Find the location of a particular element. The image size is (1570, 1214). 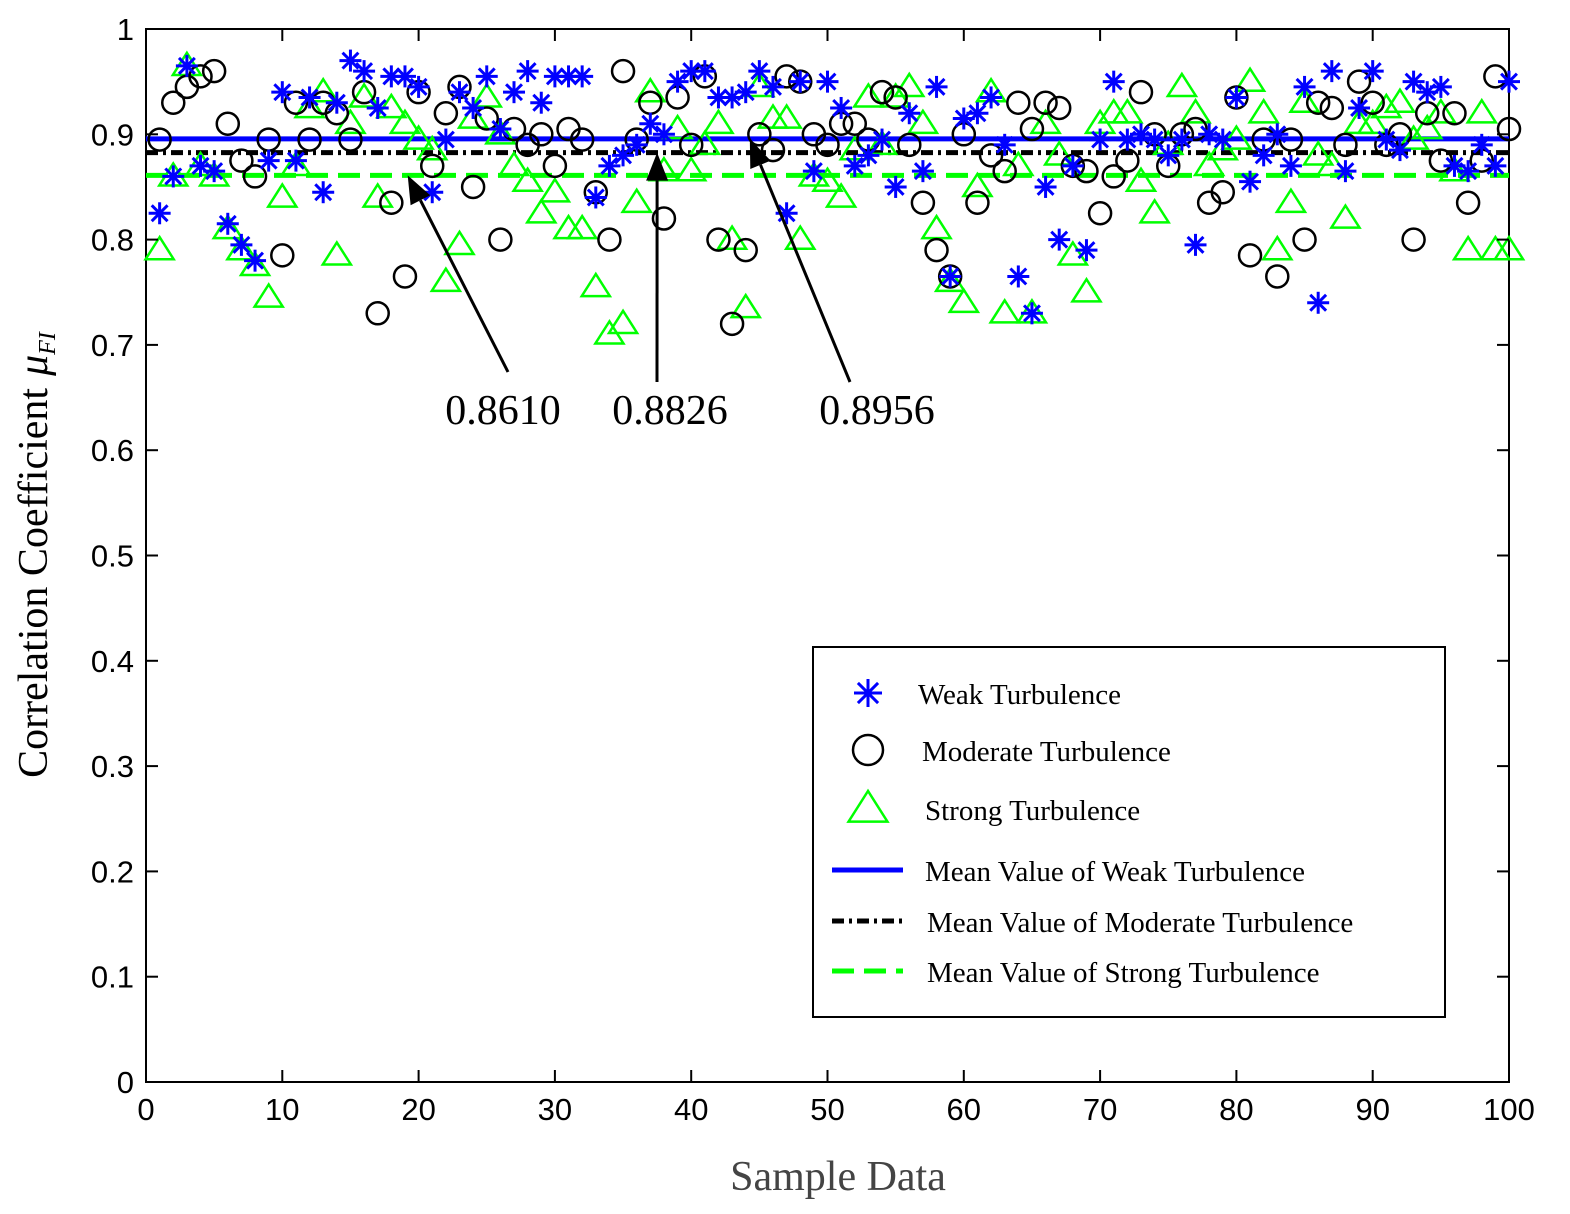

legend-label: Mean Value of Moderate Turbulence is located at coordinates (1140, 923).